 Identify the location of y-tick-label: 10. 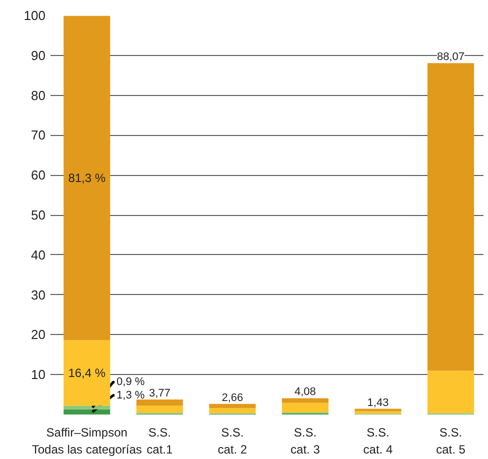
(38, 374).